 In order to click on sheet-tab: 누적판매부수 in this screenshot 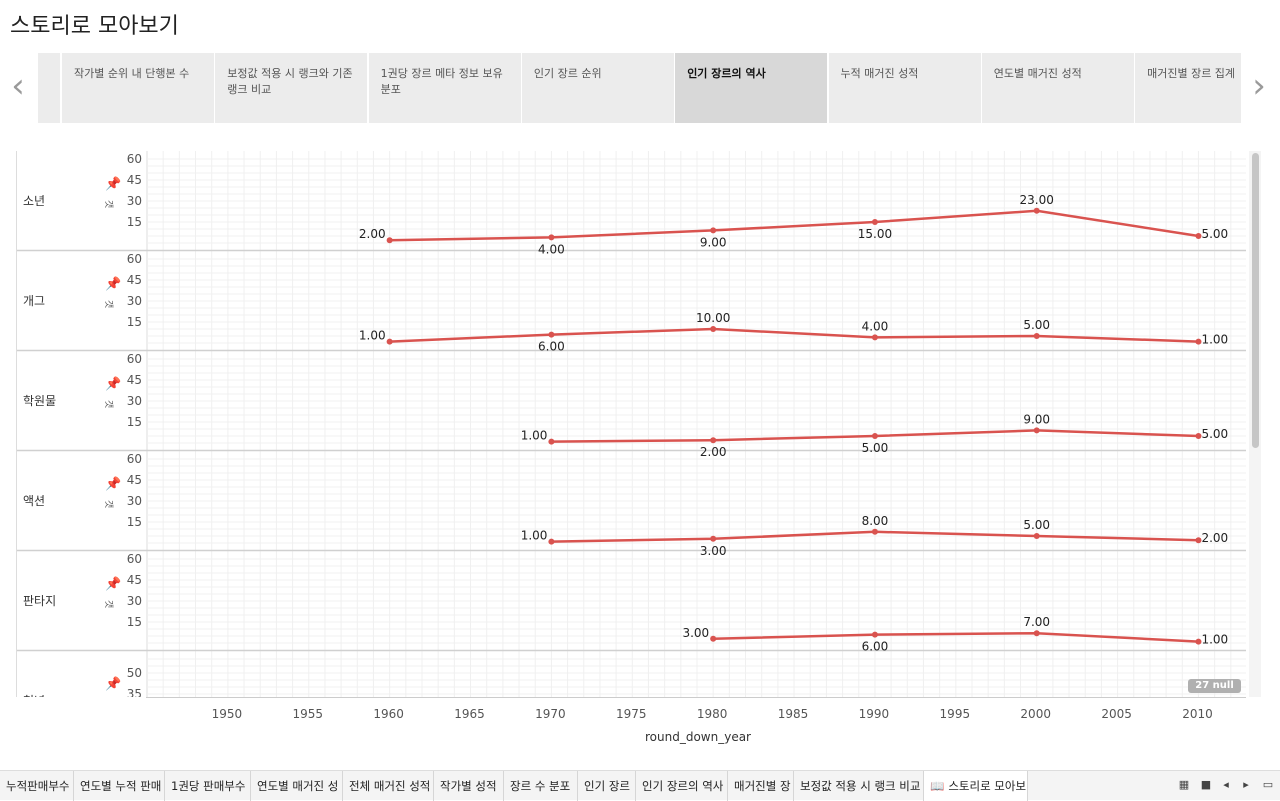, I will do `click(37, 786)`.